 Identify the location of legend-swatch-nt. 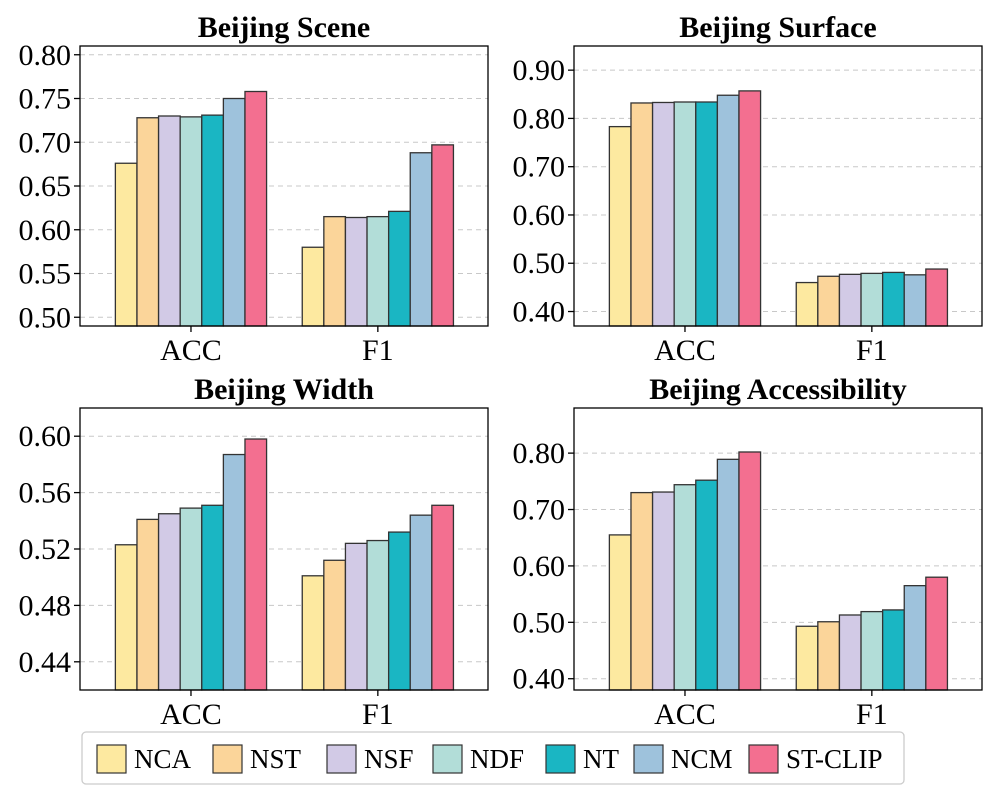
(560, 759).